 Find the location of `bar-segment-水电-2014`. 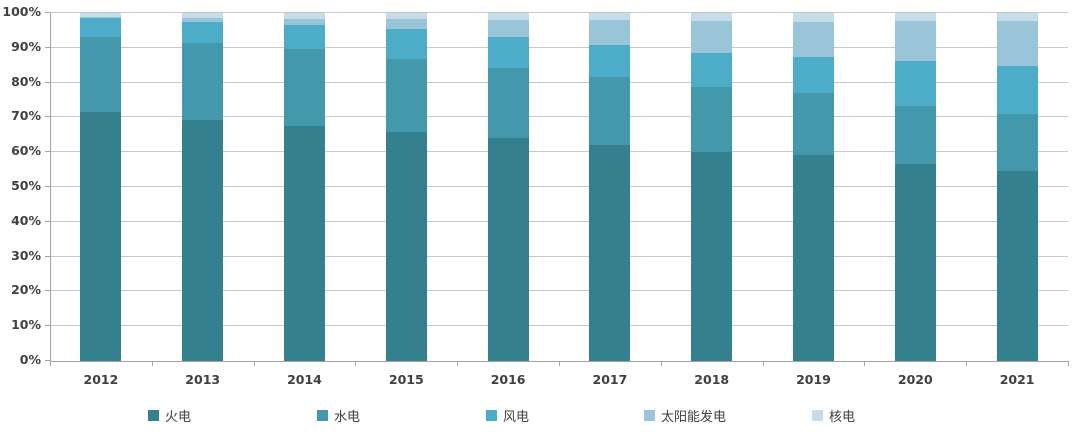

bar-segment-水电-2014 is located at coordinates (304, 88).